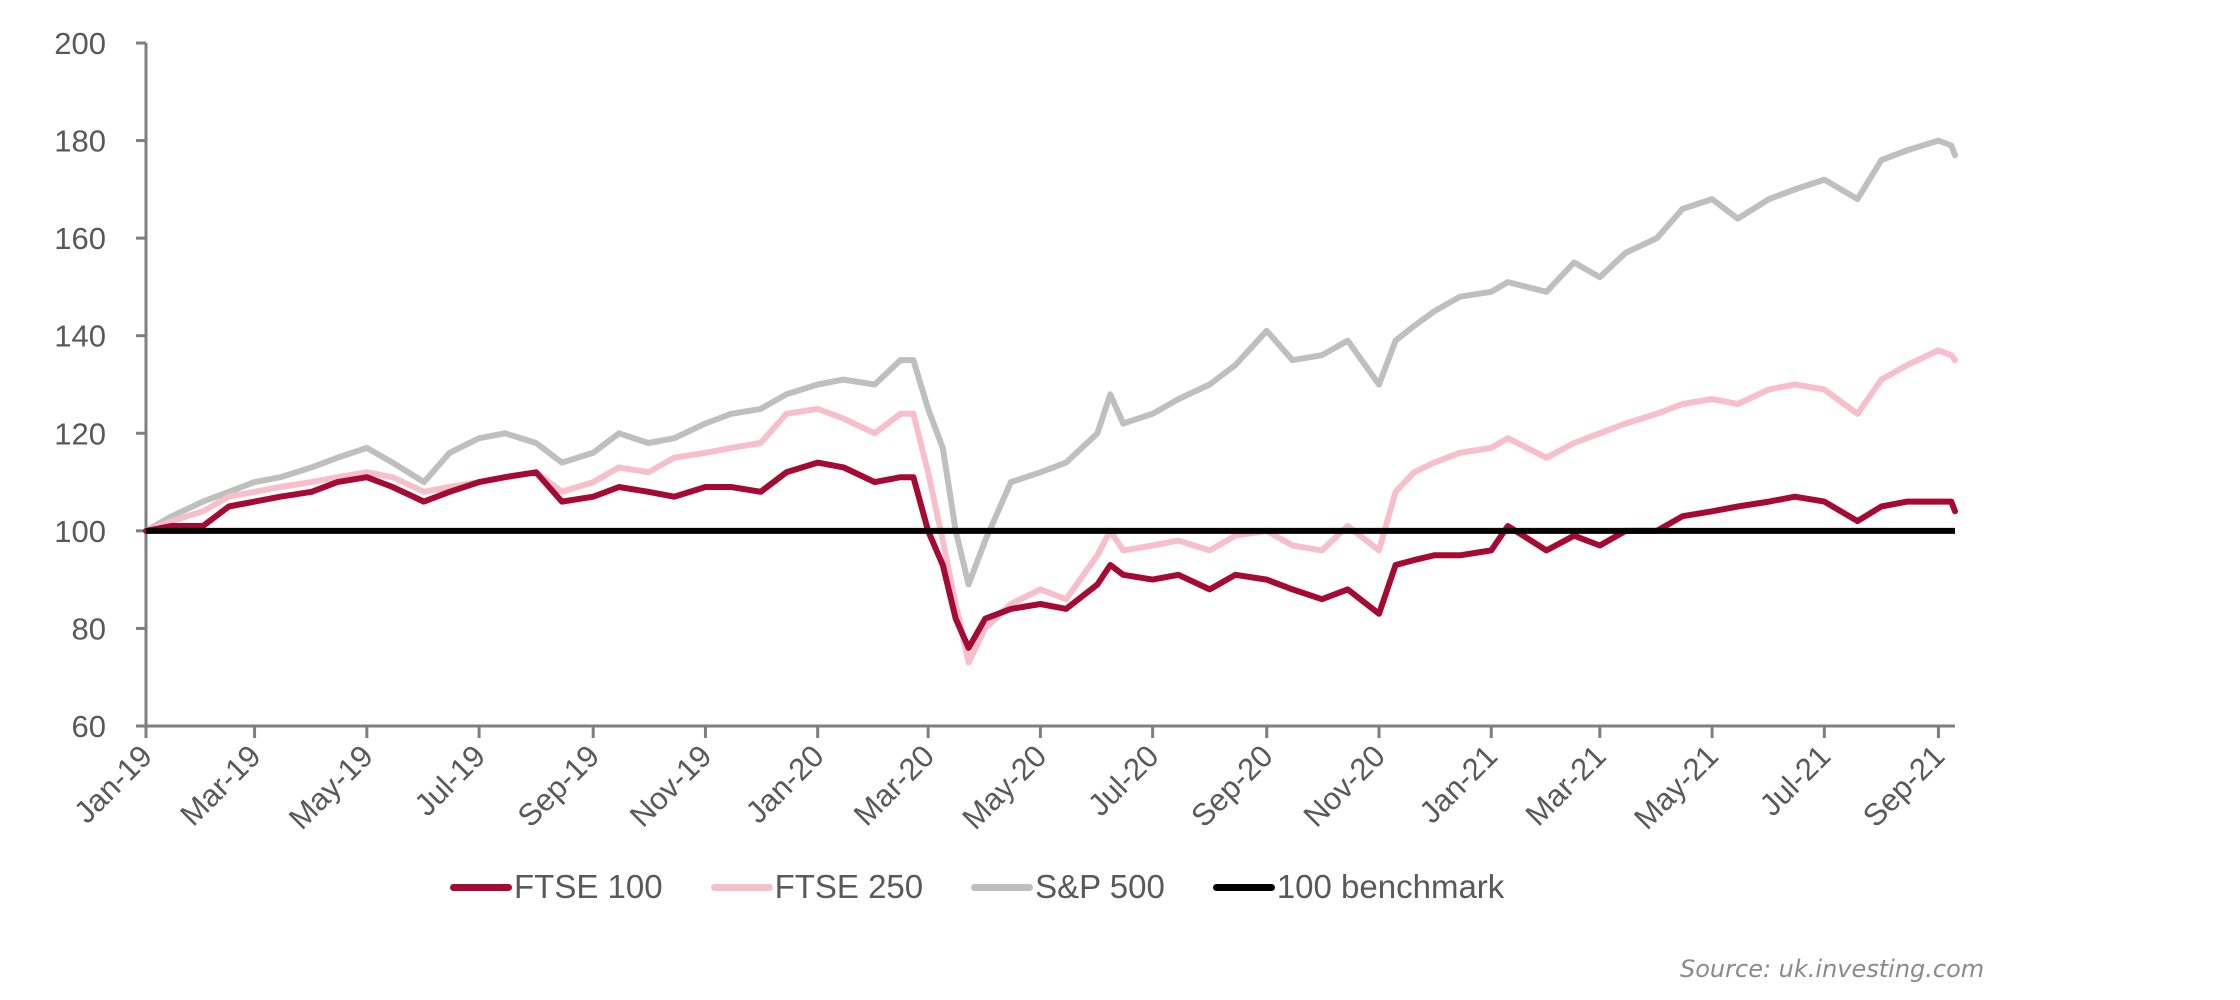 Image resolution: width=2240 pixels, height=1000 pixels. What do you see at coordinates (1004, 787) in the screenshot?
I see `x-tick-label: May-20` at bounding box center [1004, 787].